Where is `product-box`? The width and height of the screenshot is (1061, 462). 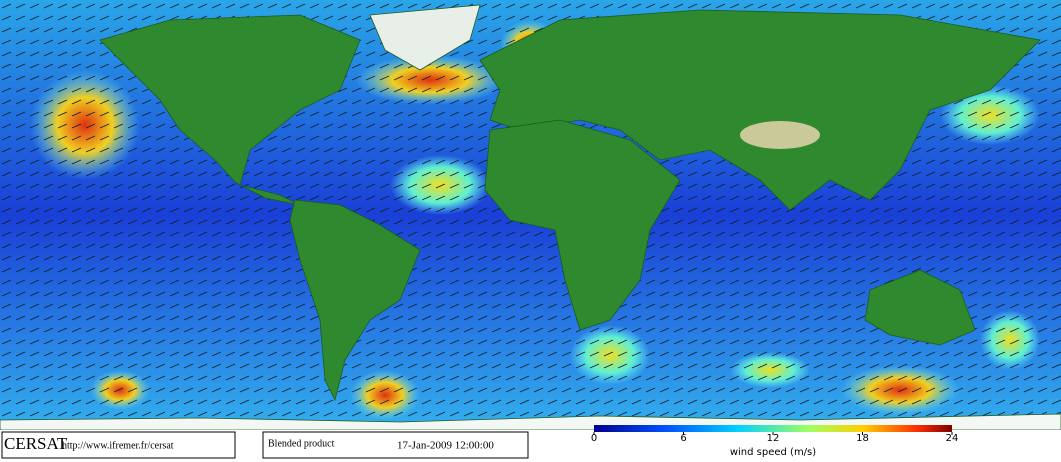 product-box is located at coordinates (395, 445).